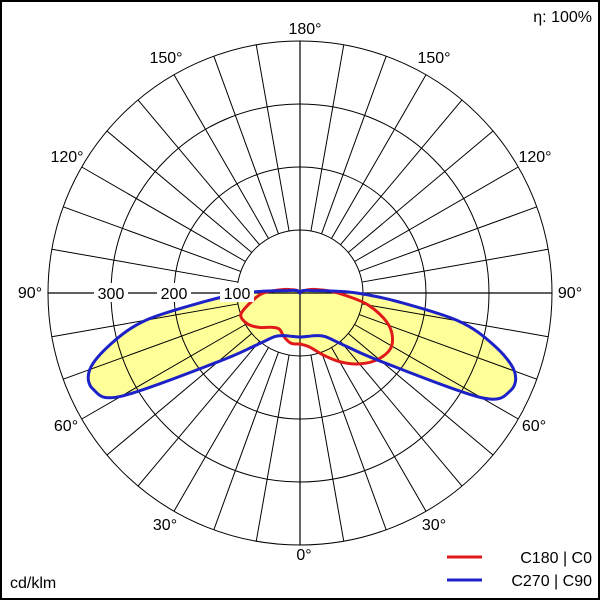 This screenshot has width=600, height=600. Describe the element at coordinates (562, 17) in the screenshot. I see `efficiency-label: η: 100%` at that location.